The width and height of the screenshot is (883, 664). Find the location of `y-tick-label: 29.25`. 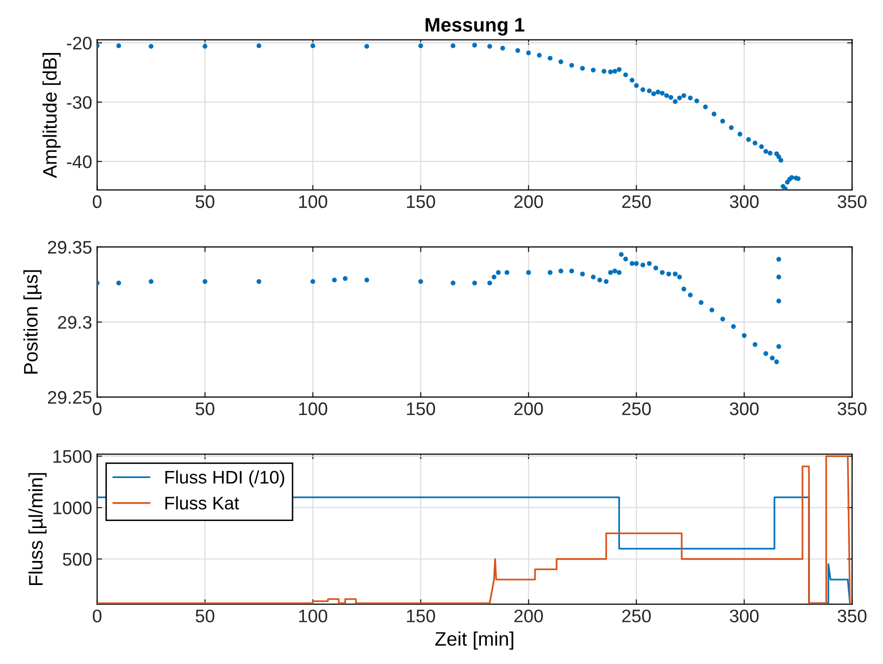

y-tick-label: 29.25 is located at coordinates (70, 397).